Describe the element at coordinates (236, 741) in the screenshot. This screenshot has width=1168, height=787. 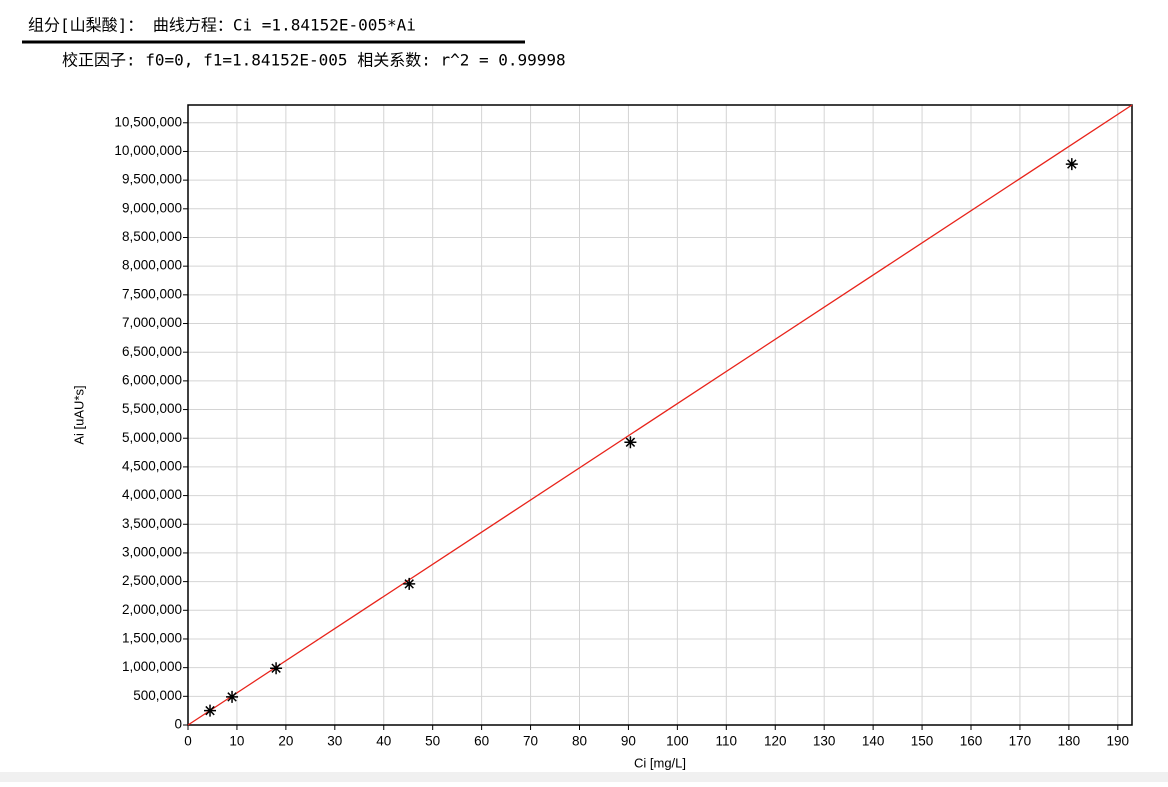
I see `x-tick-label: 10` at that location.